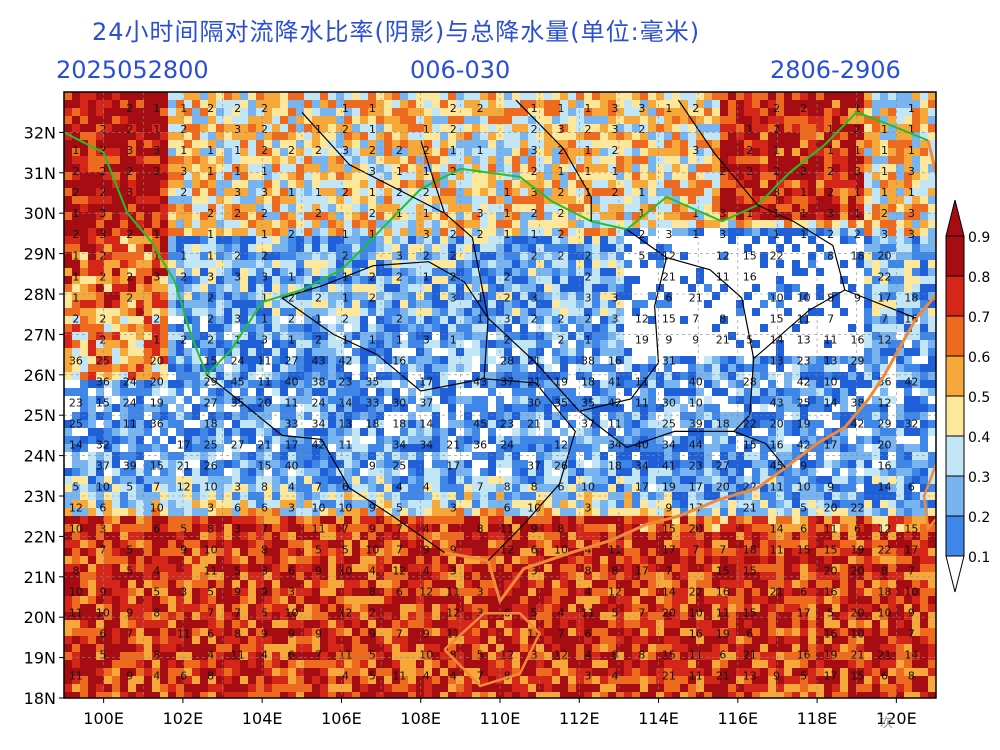  I want to click on precip-value: 14, so click(777, 528).